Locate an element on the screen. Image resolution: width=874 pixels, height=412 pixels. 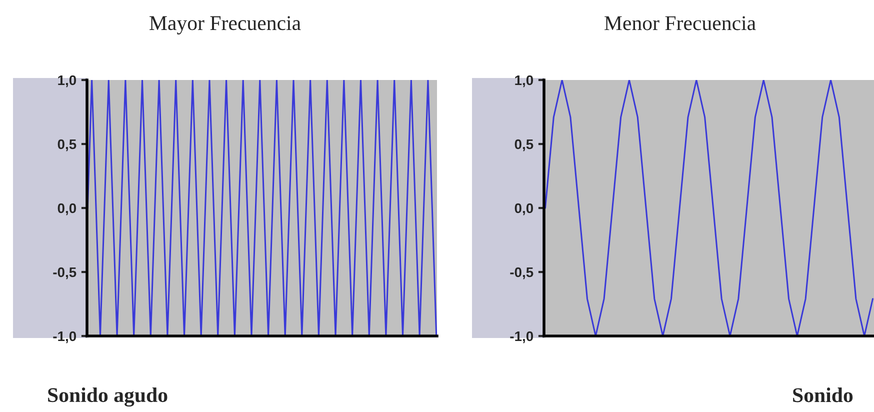
text: Sonido is located at coordinates (823, 395).